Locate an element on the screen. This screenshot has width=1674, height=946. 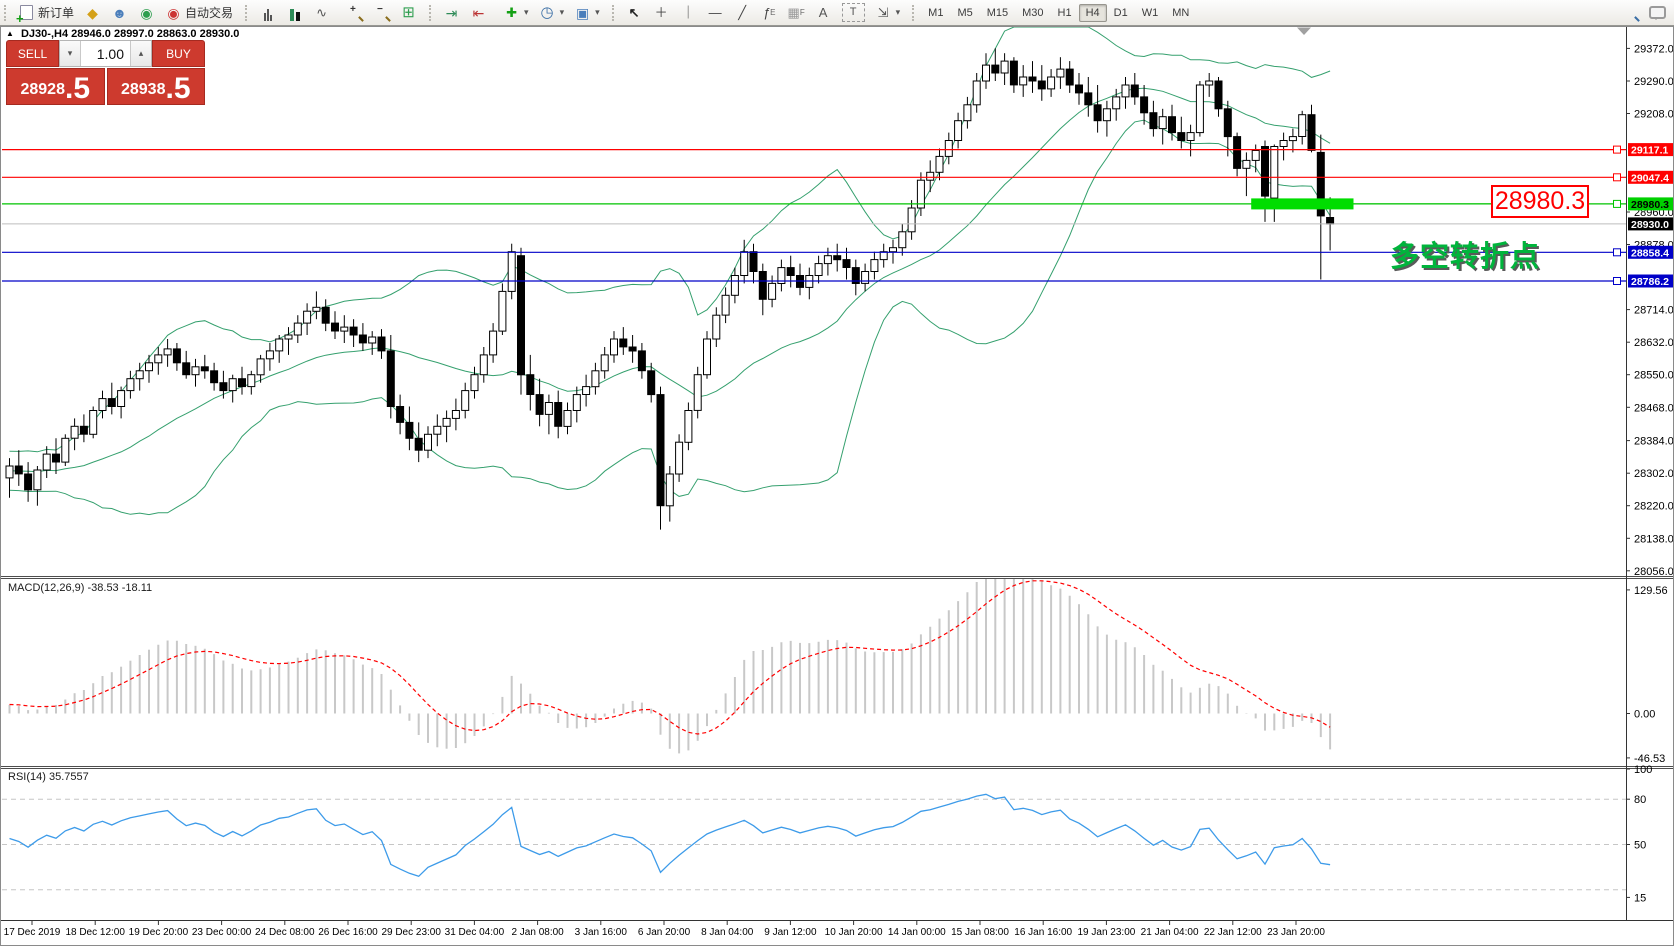
svg-text: 8 Jan 04:00 is located at coordinates (727, 932).